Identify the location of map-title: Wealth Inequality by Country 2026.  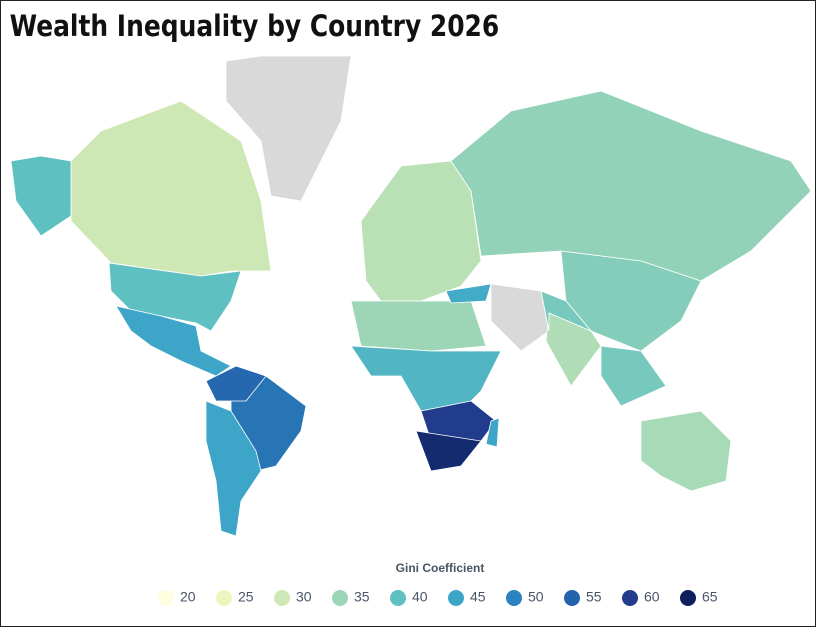
(255, 26).